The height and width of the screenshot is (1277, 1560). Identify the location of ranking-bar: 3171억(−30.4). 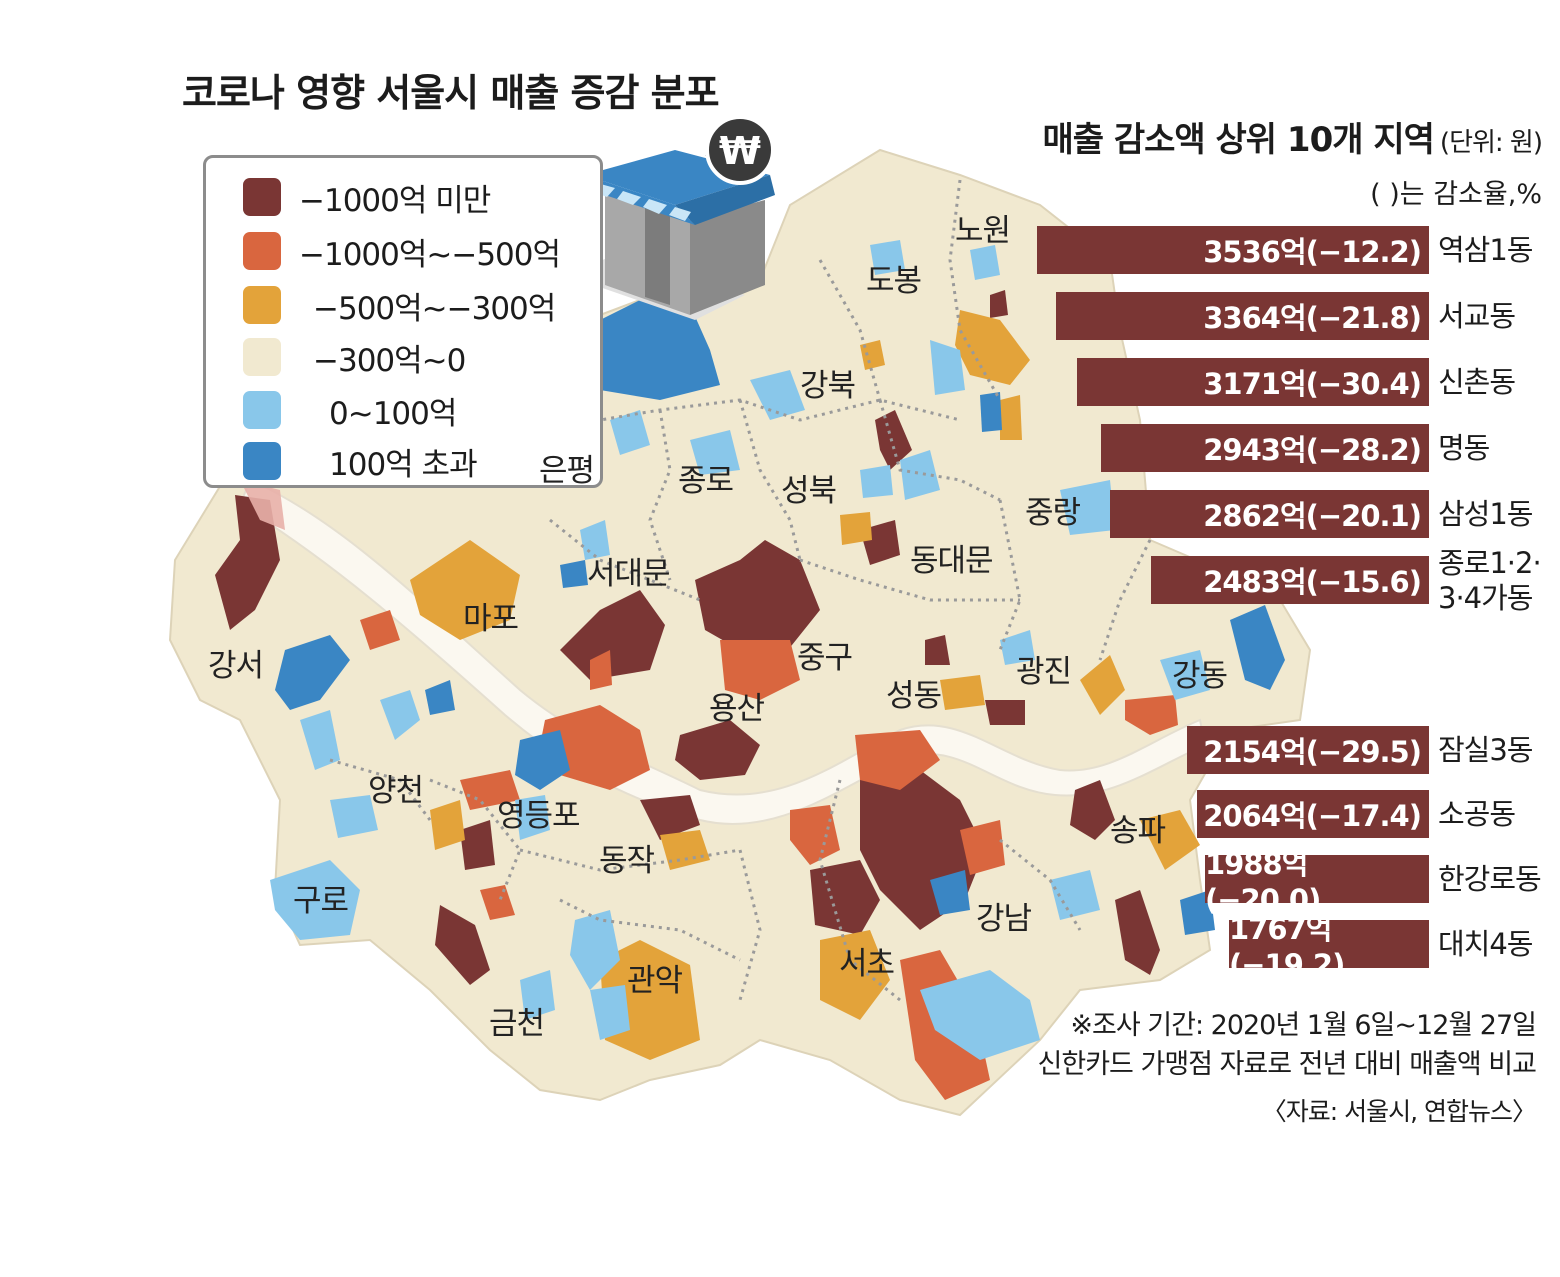
(1253, 382).